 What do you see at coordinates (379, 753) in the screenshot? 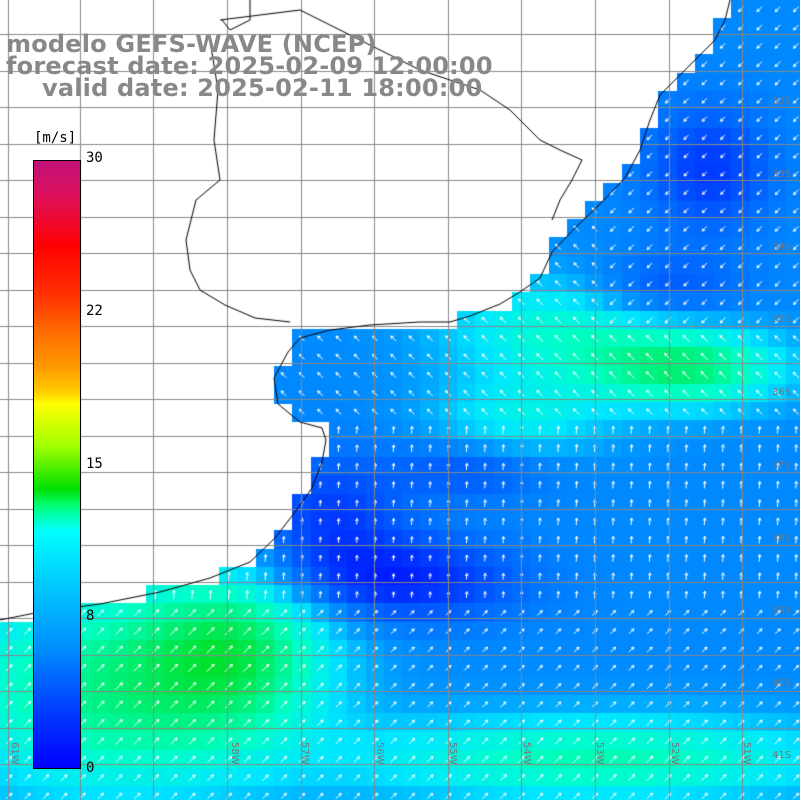
I see `lon-label-56w: 56W` at bounding box center [379, 753].